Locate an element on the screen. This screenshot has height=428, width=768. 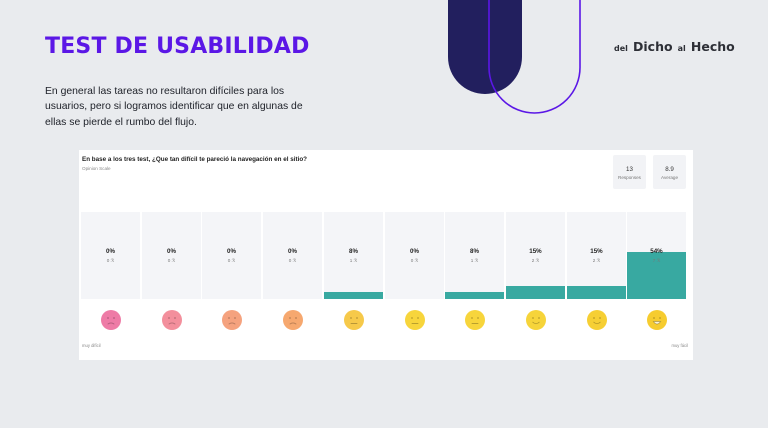
question-type: Opinion Scale is located at coordinates (96, 168).